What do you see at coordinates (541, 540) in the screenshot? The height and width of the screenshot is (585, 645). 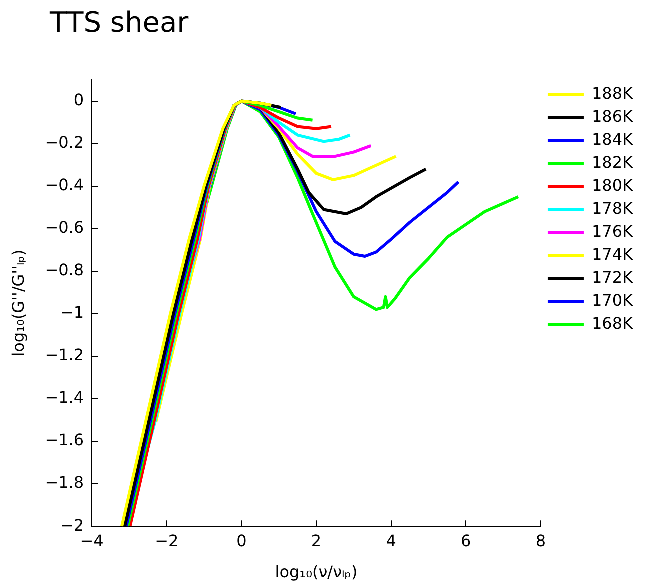 I see `x-tick-label: 8` at bounding box center [541, 540].